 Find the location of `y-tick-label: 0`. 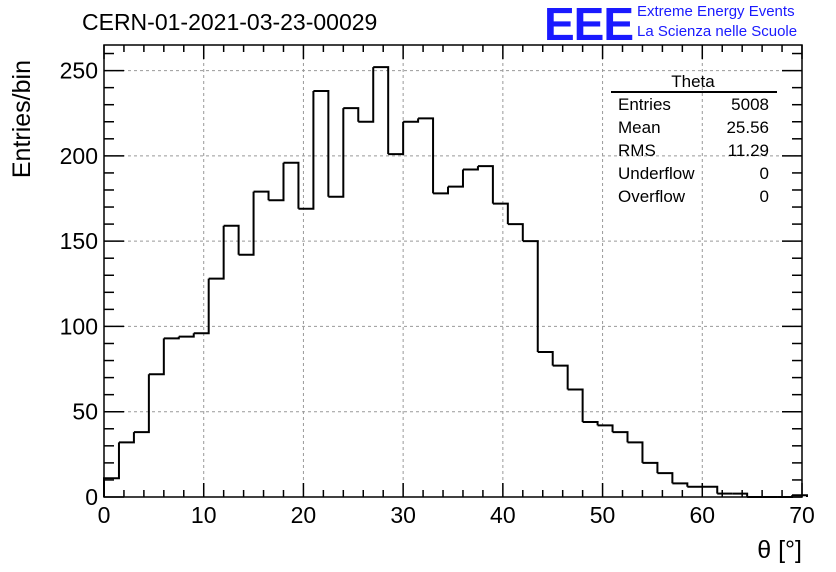

y-tick-label: 0 is located at coordinates (91, 497).